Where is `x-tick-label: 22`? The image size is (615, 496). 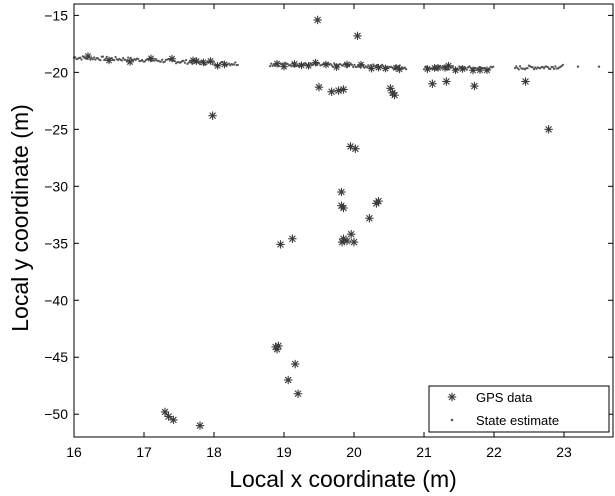 x-tick-label: 22 is located at coordinates (494, 452).